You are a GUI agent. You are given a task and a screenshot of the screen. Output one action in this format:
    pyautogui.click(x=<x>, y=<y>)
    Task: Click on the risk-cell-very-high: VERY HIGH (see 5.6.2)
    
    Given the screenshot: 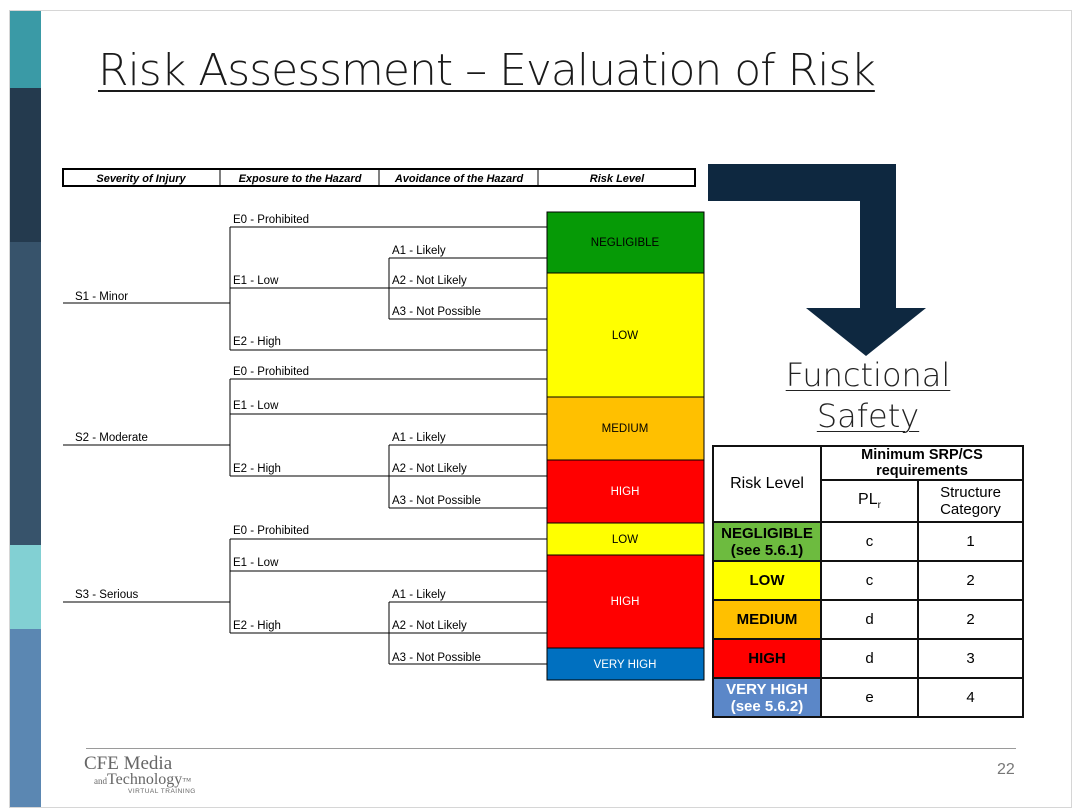 What is the action you would take?
    pyautogui.click(x=767, y=697)
    